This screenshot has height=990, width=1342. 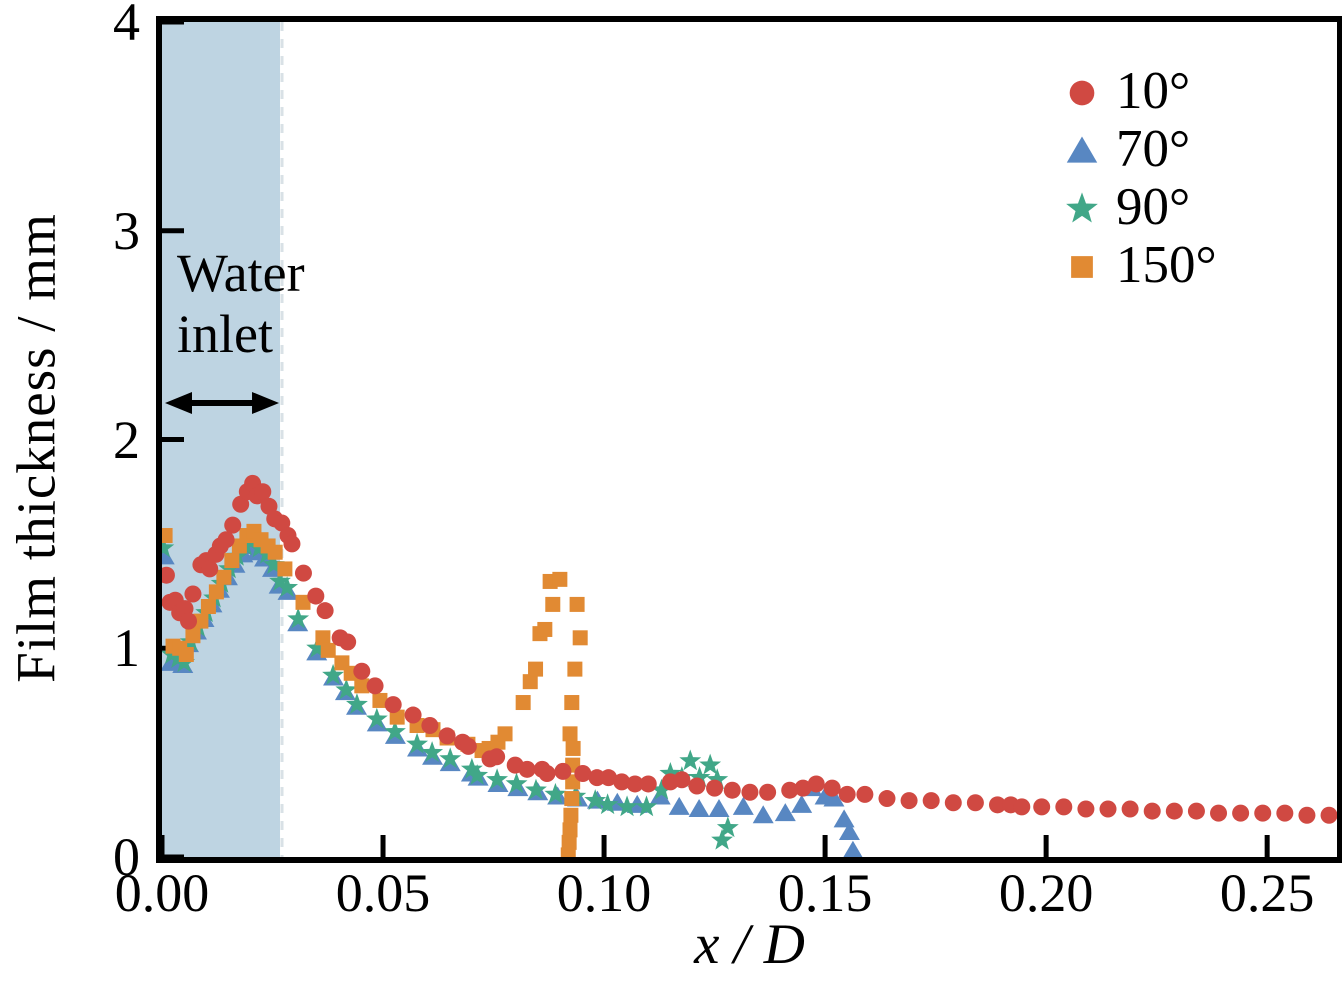 What do you see at coordinates (126, 857) in the screenshot?
I see `y-tick-label: 0` at bounding box center [126, 857].